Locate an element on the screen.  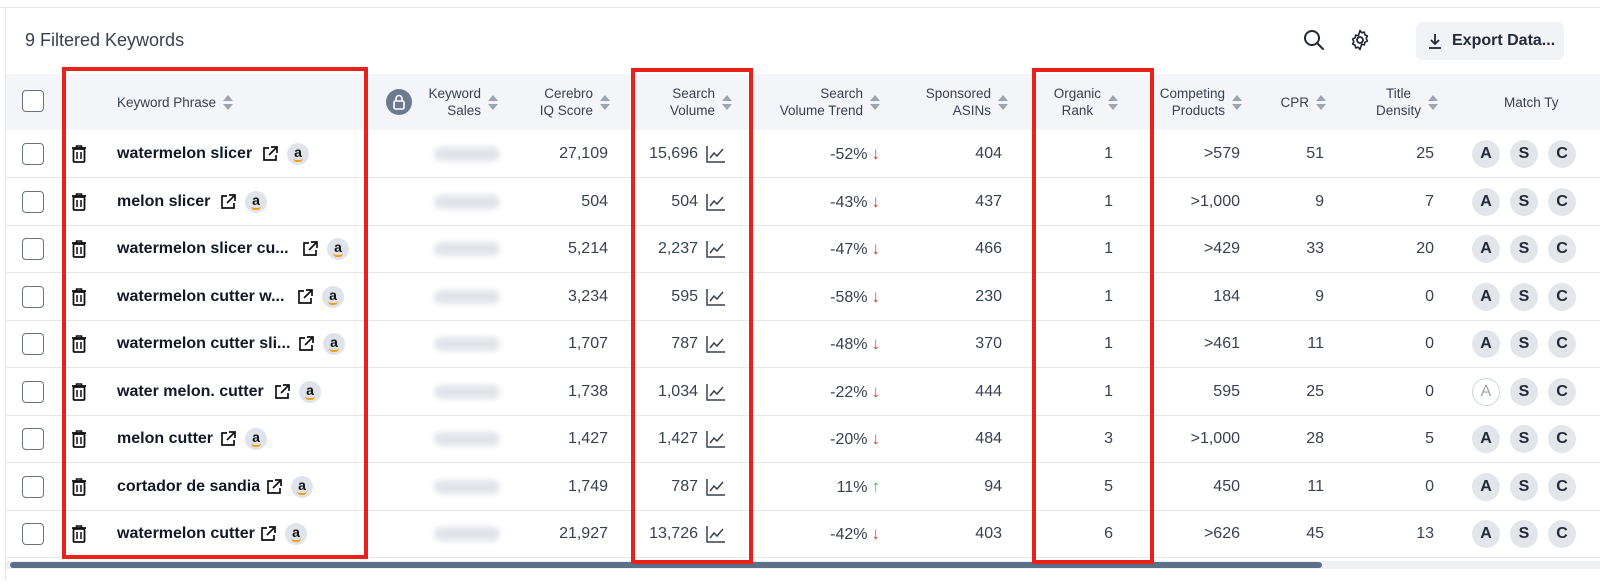
header-cpr: CPR is located at coordinates (1293, 102).